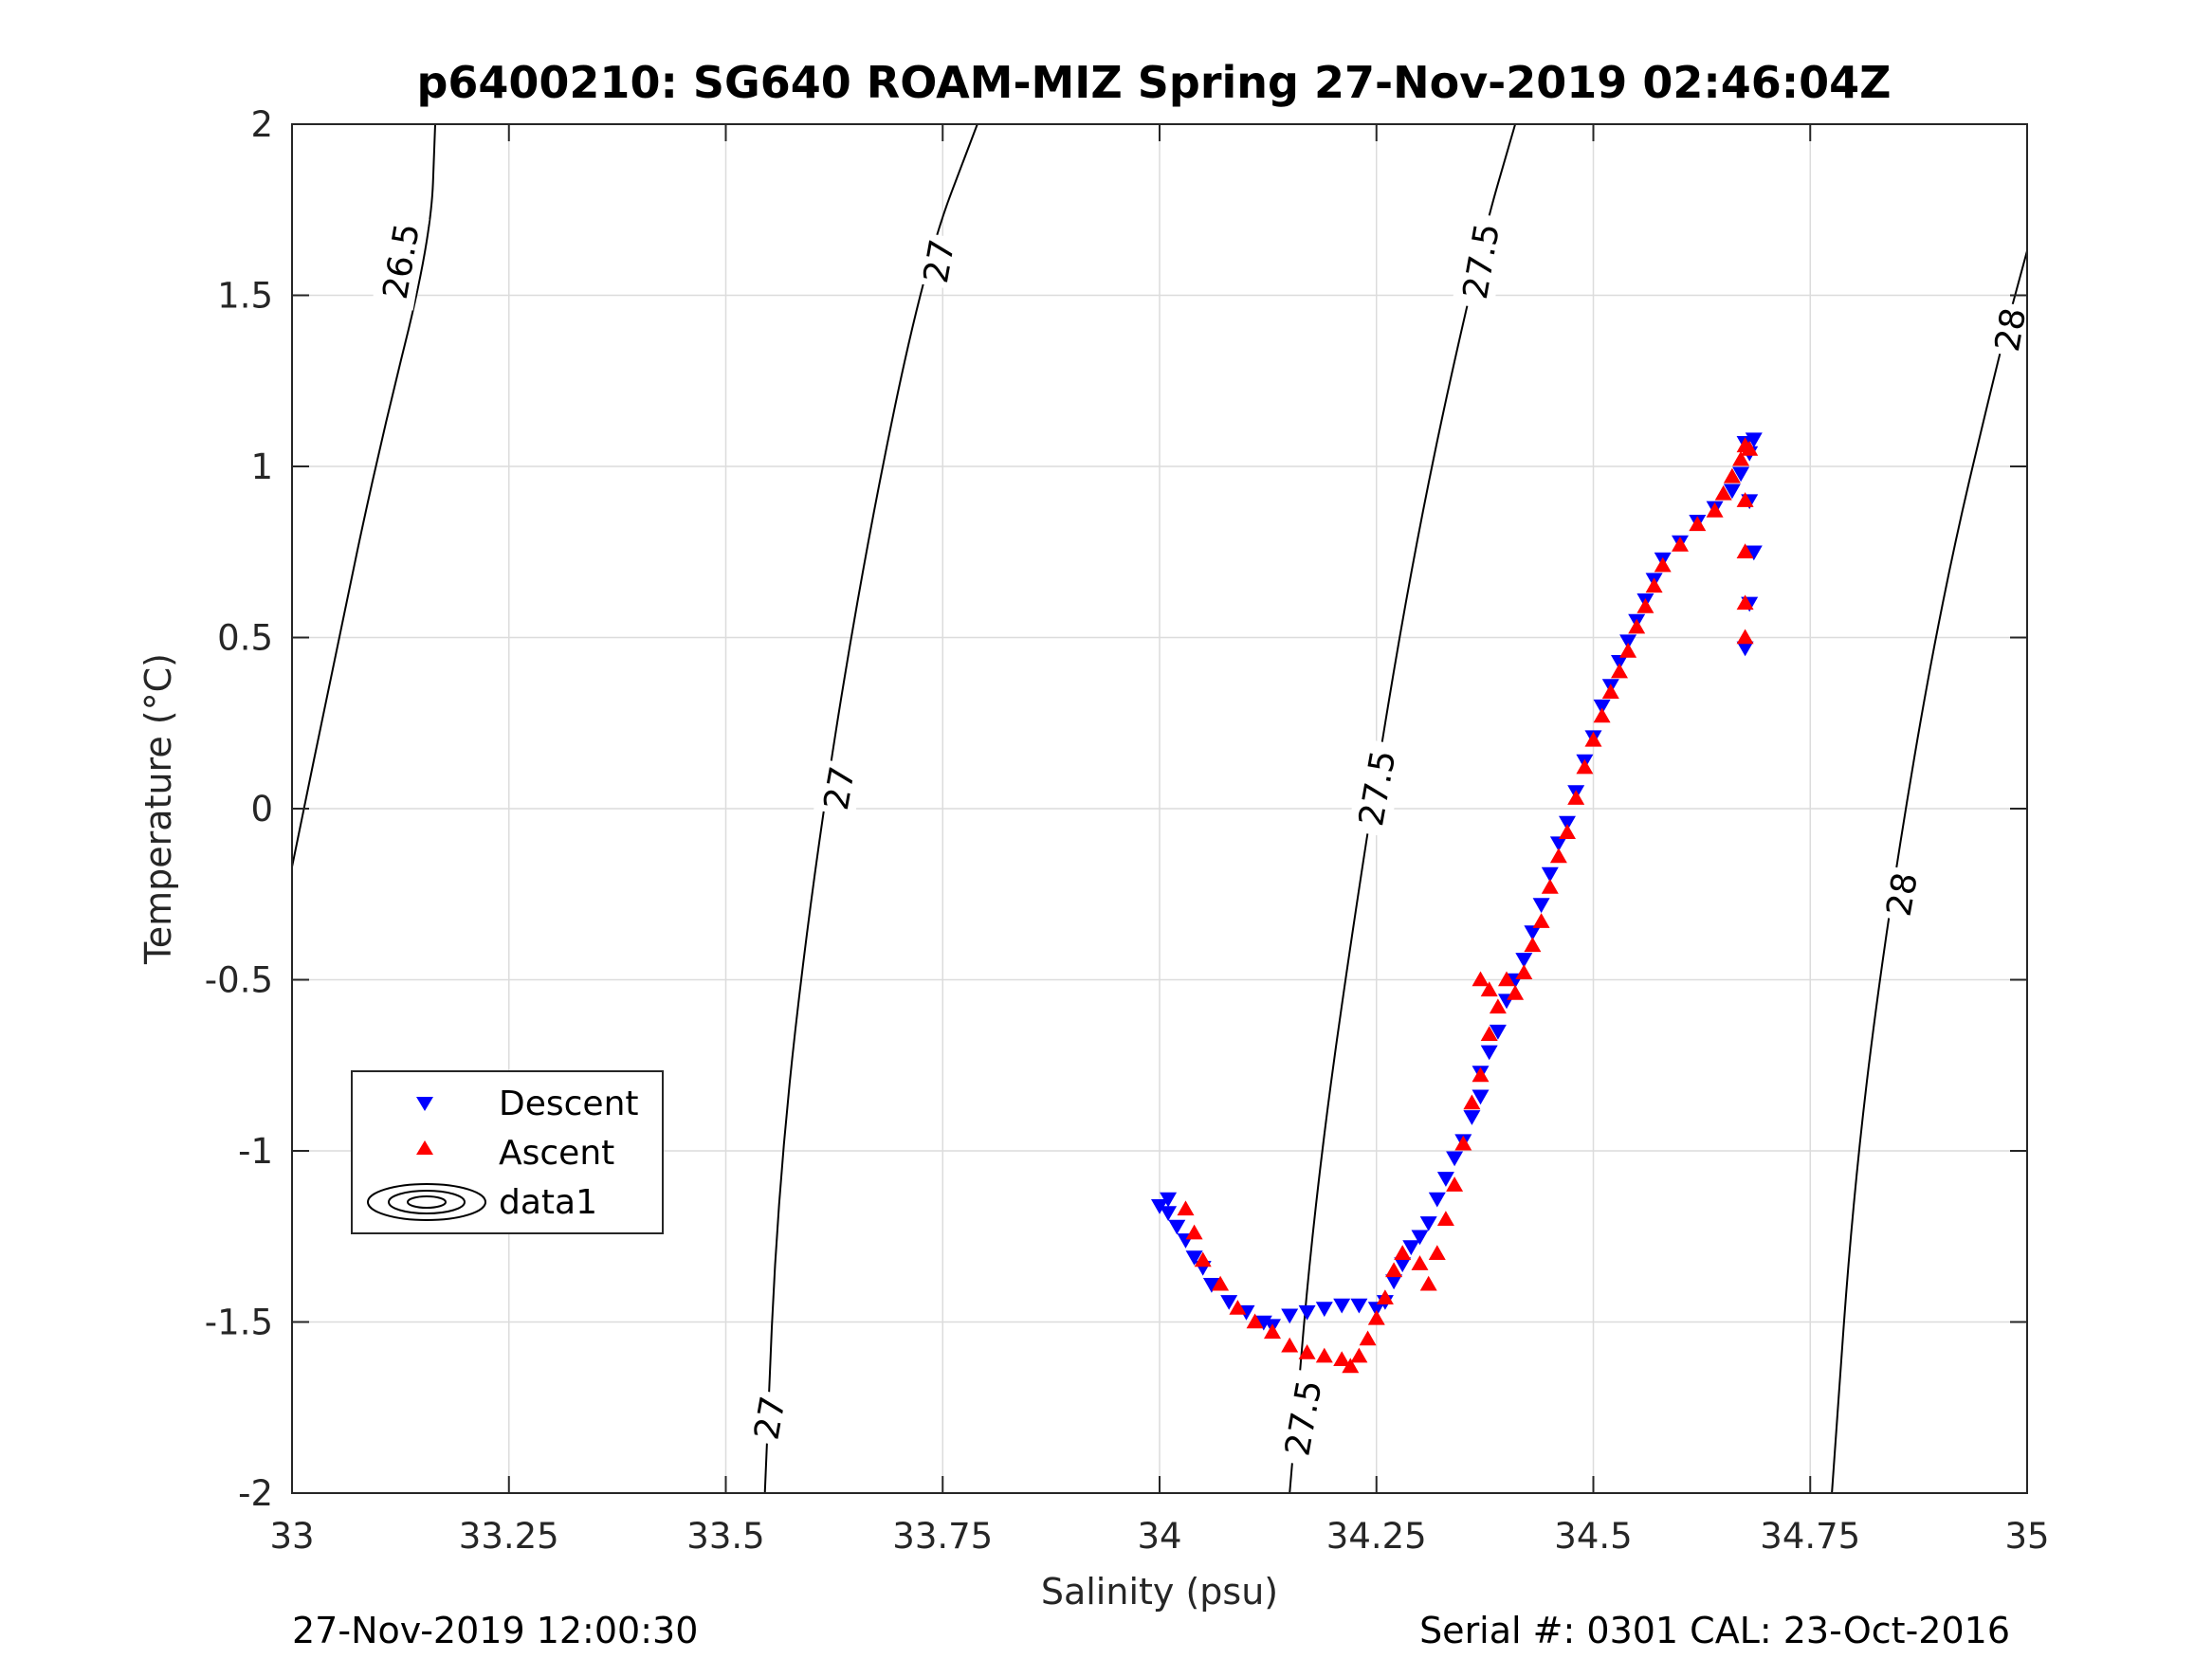 This screenshot has width=2212, height=1659. Describe the element at coordinates (1593, 1536) in the screenshot. I see `x-tick-label: 34.5` at that location.